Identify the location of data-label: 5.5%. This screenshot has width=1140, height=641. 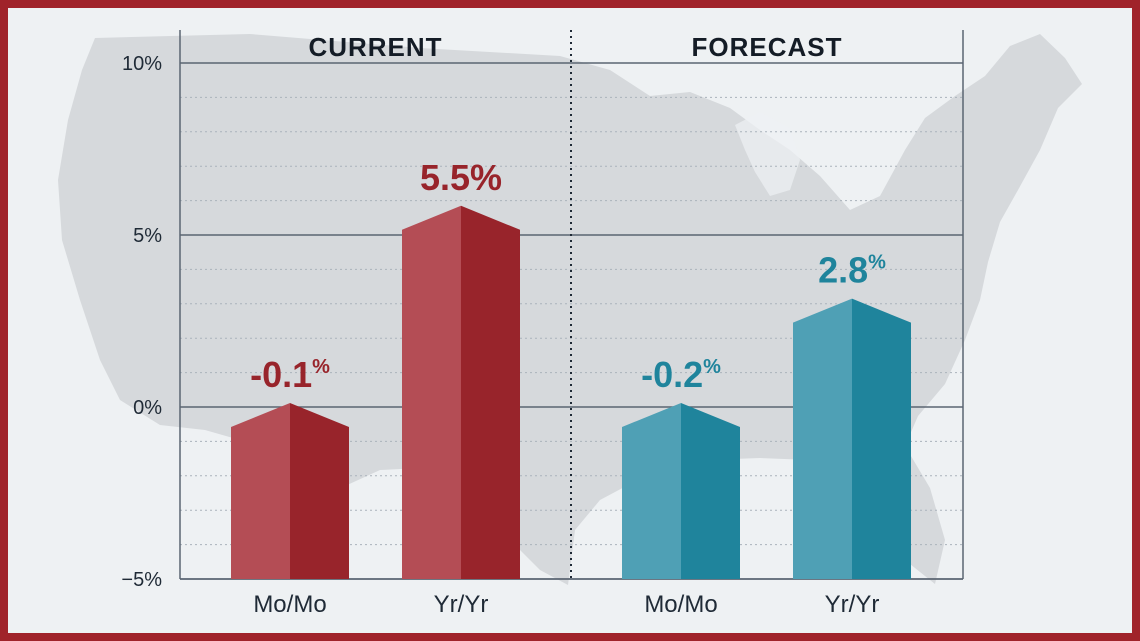
(461, 177).